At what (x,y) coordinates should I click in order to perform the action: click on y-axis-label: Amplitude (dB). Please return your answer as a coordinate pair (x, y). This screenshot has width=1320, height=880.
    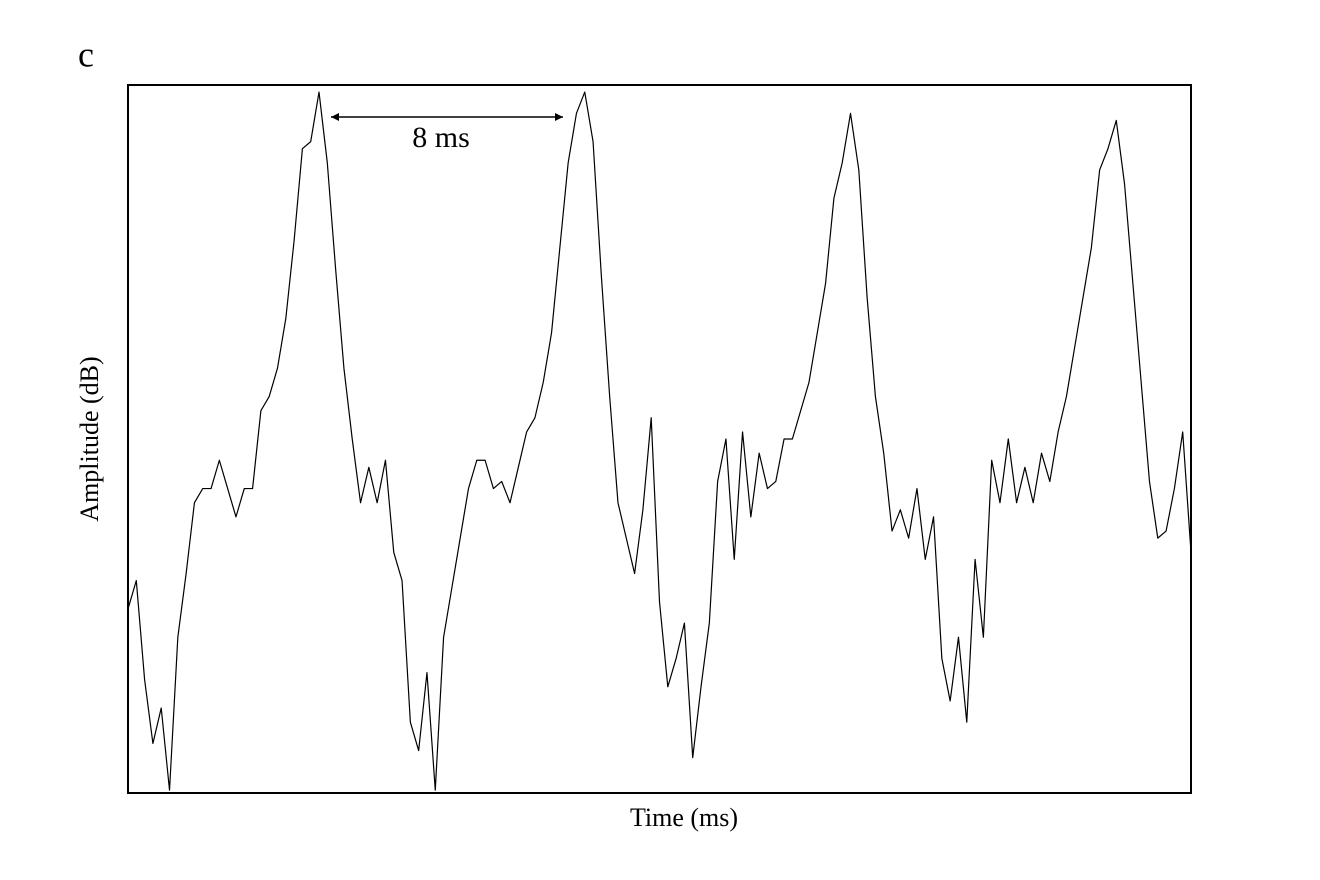
    Looking at the image, I should click on (89, 438).